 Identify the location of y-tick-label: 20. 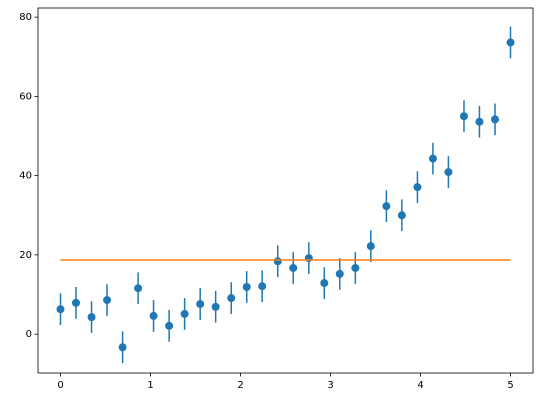
(25, 255).